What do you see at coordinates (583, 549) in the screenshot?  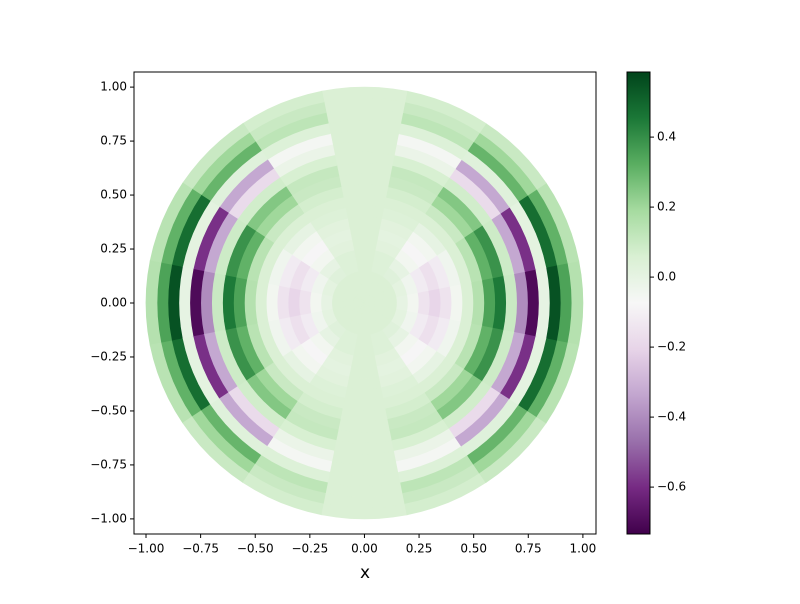 I see `x-tick-label: 1.00` at bounding box center [583, 549].